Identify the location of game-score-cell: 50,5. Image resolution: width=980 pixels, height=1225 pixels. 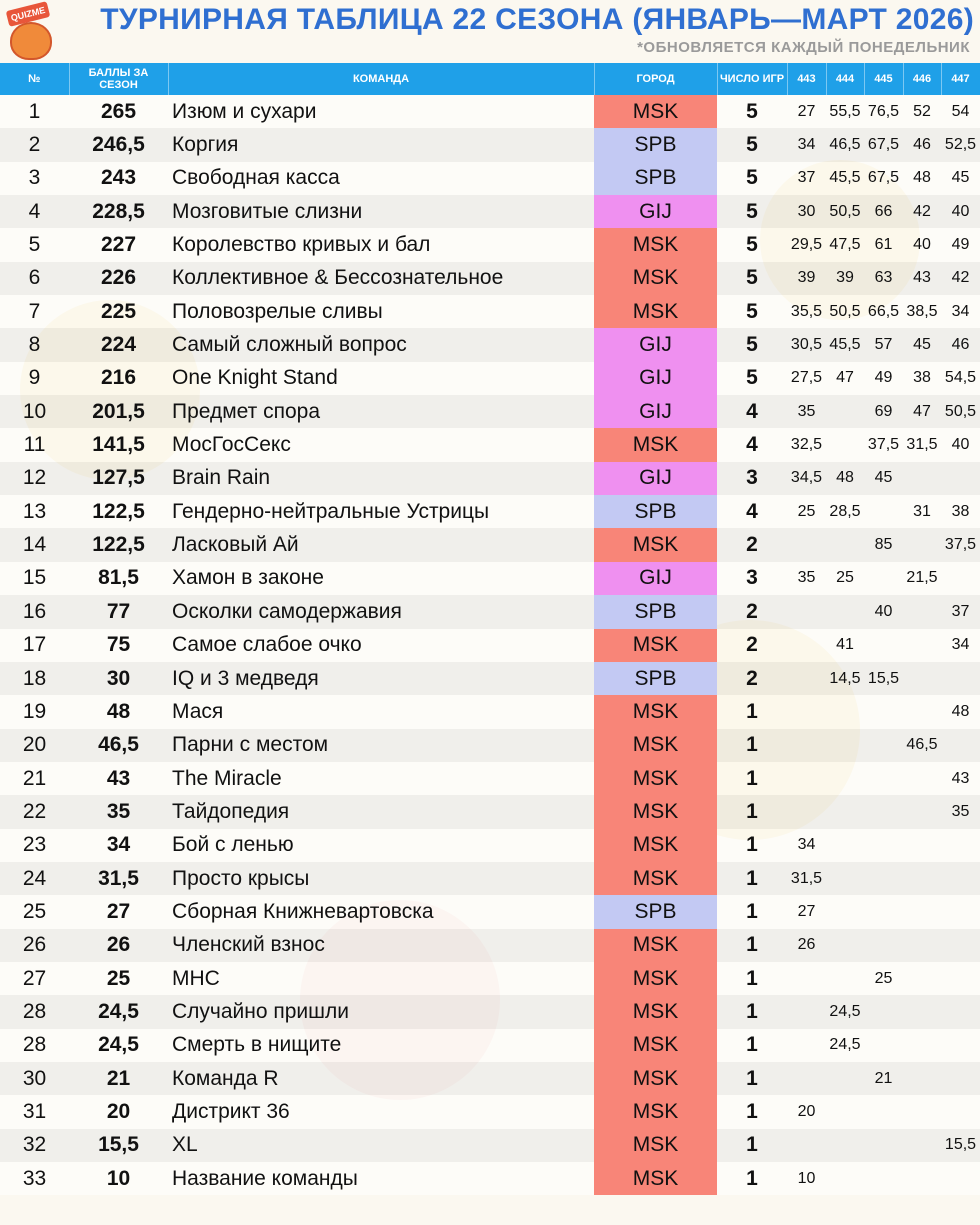
(845, 211).